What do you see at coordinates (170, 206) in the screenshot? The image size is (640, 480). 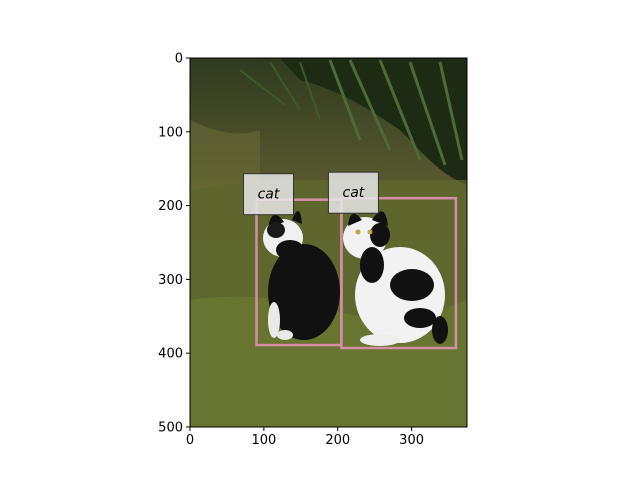 I see `y-tick-label: 200` at bounding box center [170, 206].